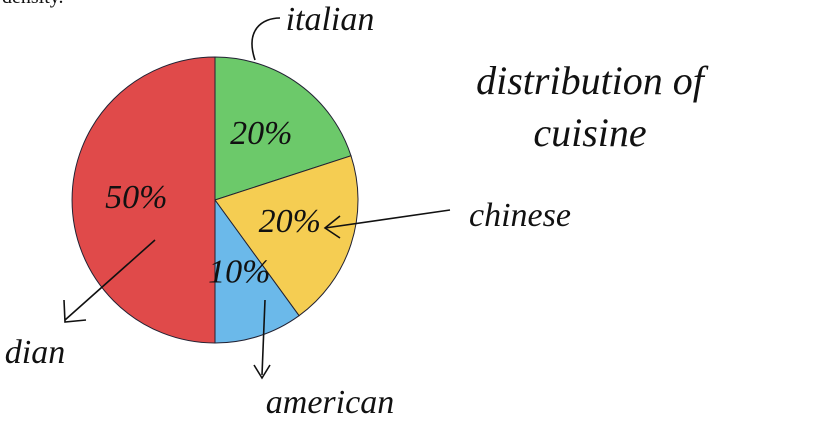 This screenshot has height=423, width=816. Describe the element at coordinates (330, 402) in the screenshot. I see `category-label: american` at that location.